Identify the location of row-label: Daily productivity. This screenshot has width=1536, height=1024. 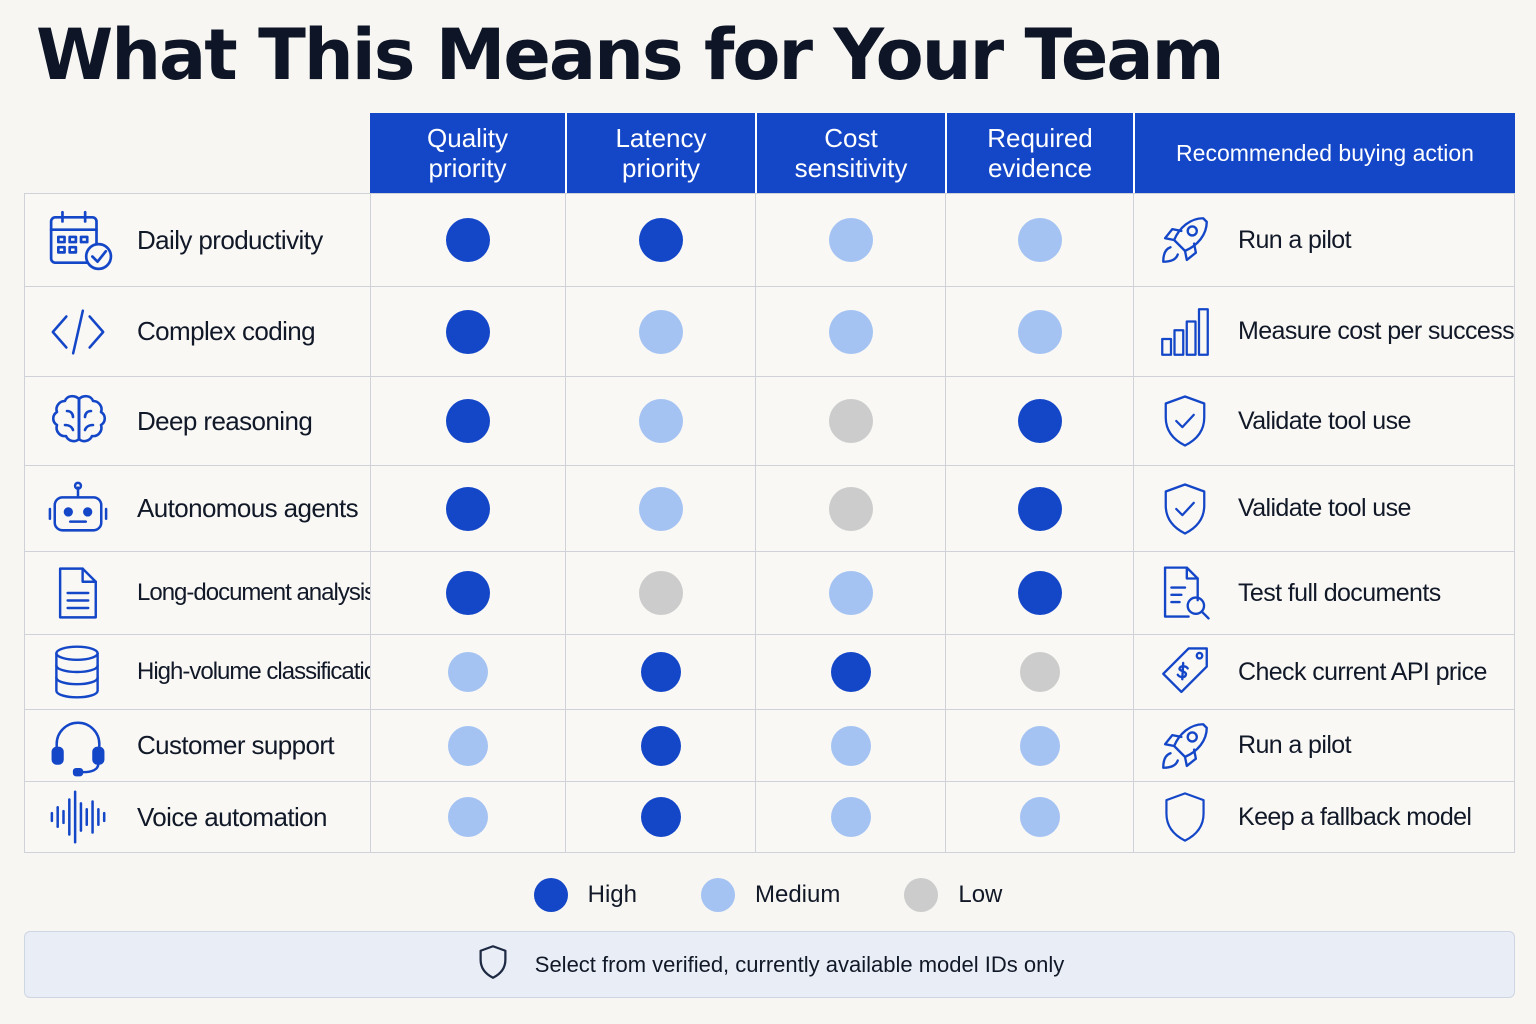
(230, 239).